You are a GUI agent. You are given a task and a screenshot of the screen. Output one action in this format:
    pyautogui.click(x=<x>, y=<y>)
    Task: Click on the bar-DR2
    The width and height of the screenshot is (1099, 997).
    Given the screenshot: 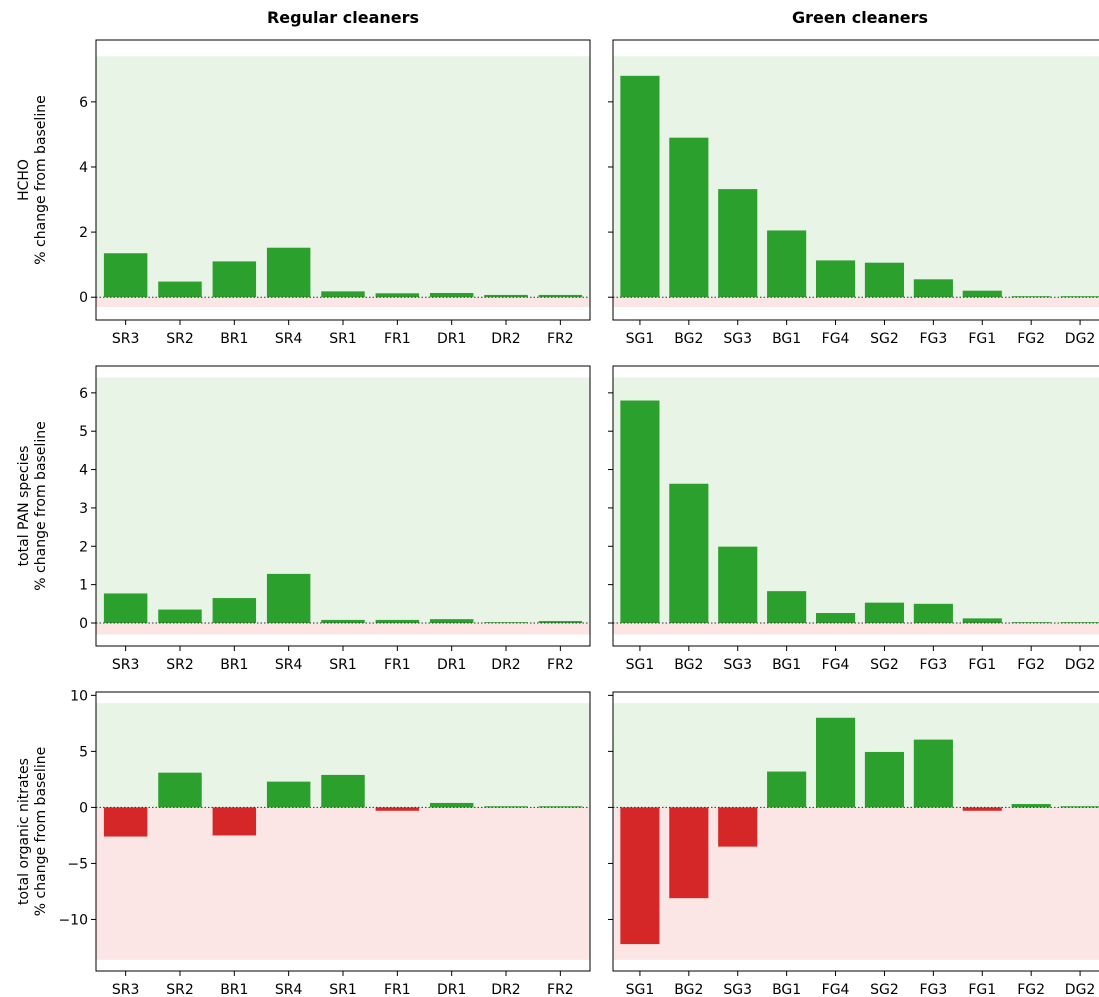 What is the action you would take?
    pyautogui.click(x=506, y=807)
    